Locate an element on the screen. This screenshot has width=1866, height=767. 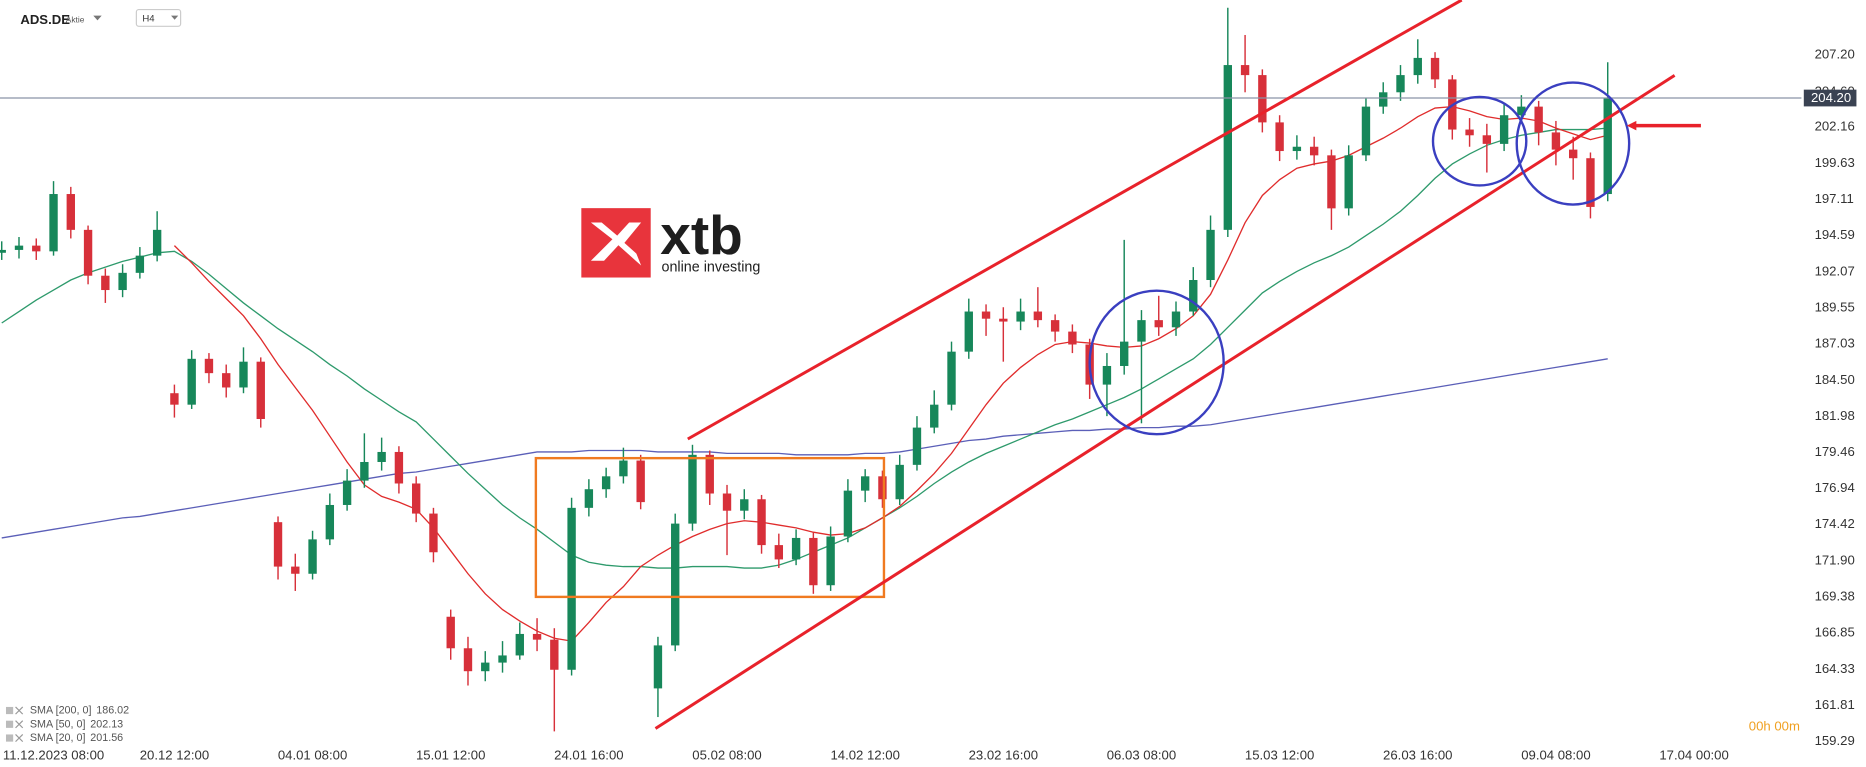
y-tick-label: 184.50 is located at coordinates (1835, 379).